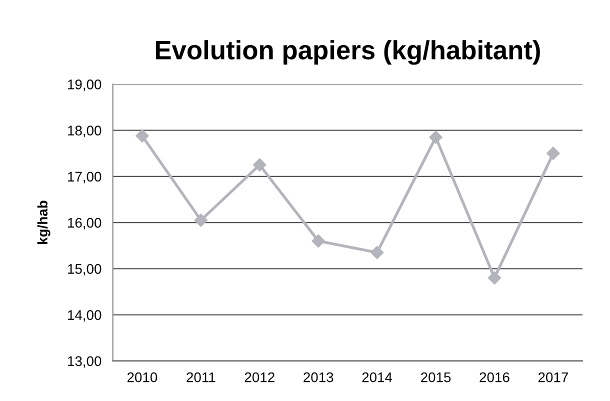 This screenshot has height=401, width=610. Describe the element at coordinates (85, 224) in the screenshot. I see `y-tick-label: 16,00` at that location.